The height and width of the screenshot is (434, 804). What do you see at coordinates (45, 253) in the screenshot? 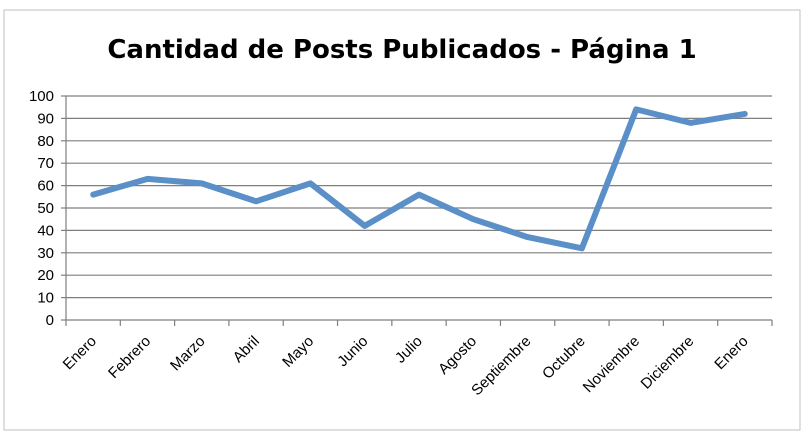
I see `y-tick-label: 30` at bounding box center [45, 253].